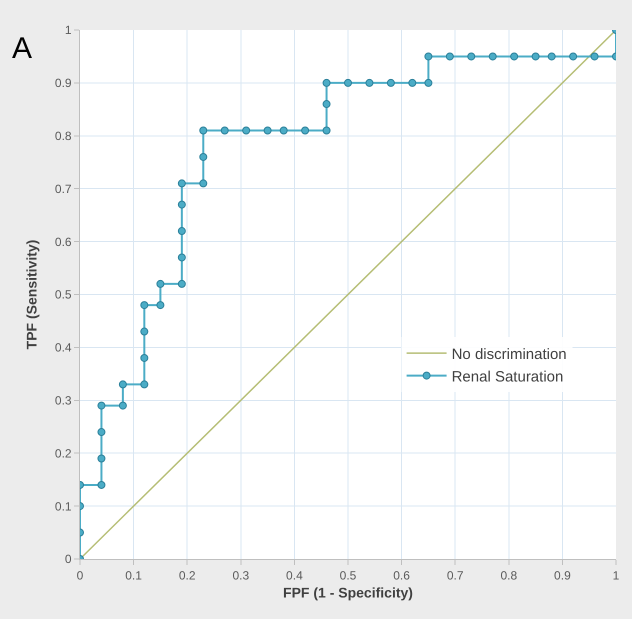 Image resolution: width=632 pixels, height=619 pixels. What do you see at coordinates (187, 575) in the screenshot?
I see `x-tick-label: 0.2` at bounding box center [187, 575].